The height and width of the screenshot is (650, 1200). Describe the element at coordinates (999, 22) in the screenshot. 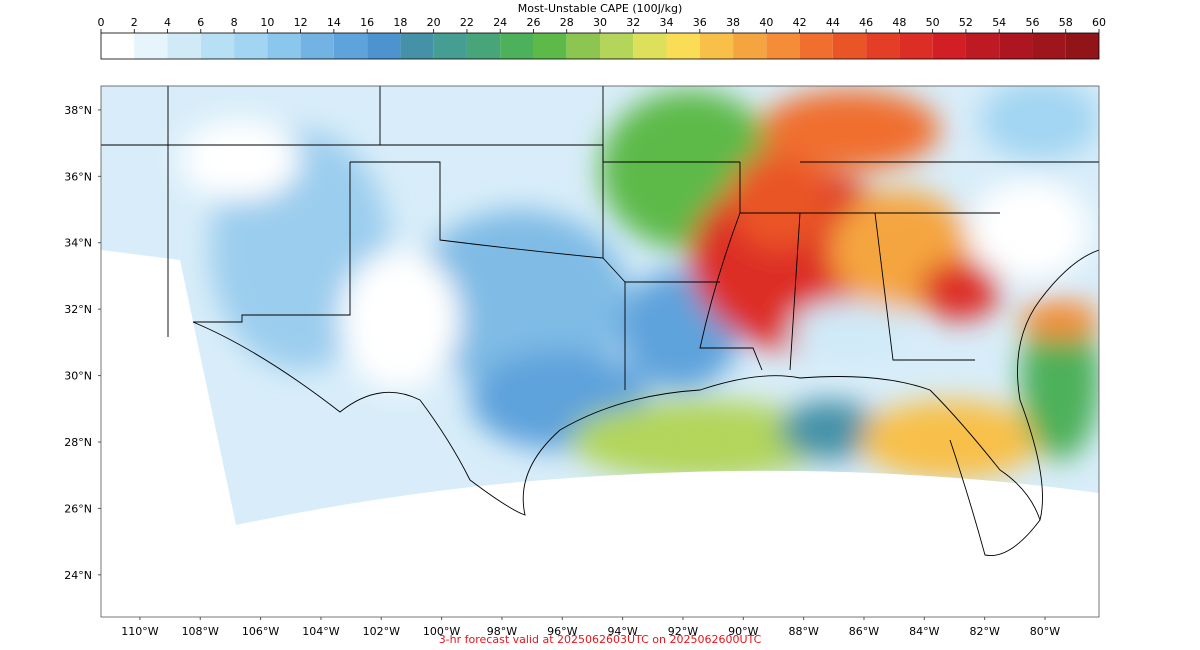

I see `colorbar-tick-label: 54` at that location.